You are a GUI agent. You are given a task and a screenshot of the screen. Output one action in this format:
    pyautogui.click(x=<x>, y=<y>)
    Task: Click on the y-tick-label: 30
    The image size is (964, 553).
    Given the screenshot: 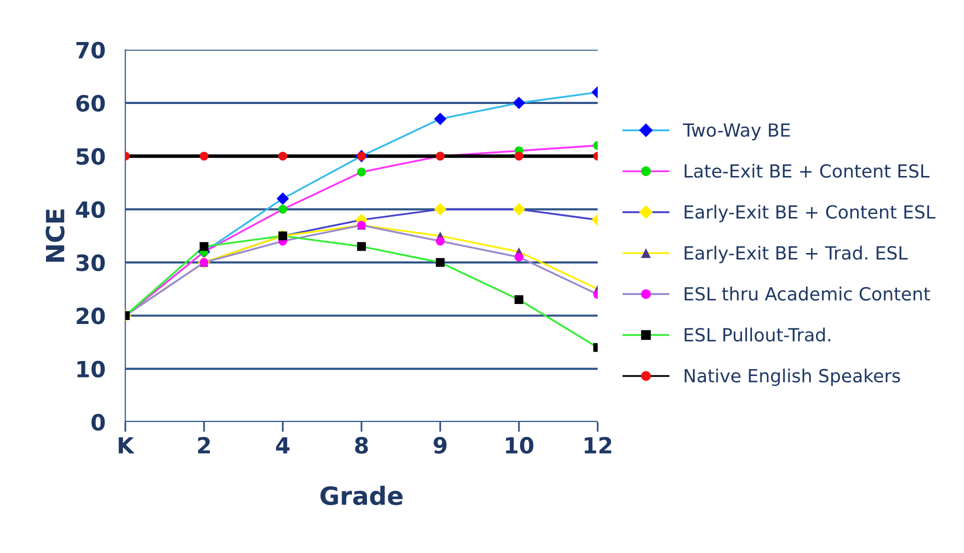 What is the action you would take?
    pyautogui.click(x=90, y=263)
    